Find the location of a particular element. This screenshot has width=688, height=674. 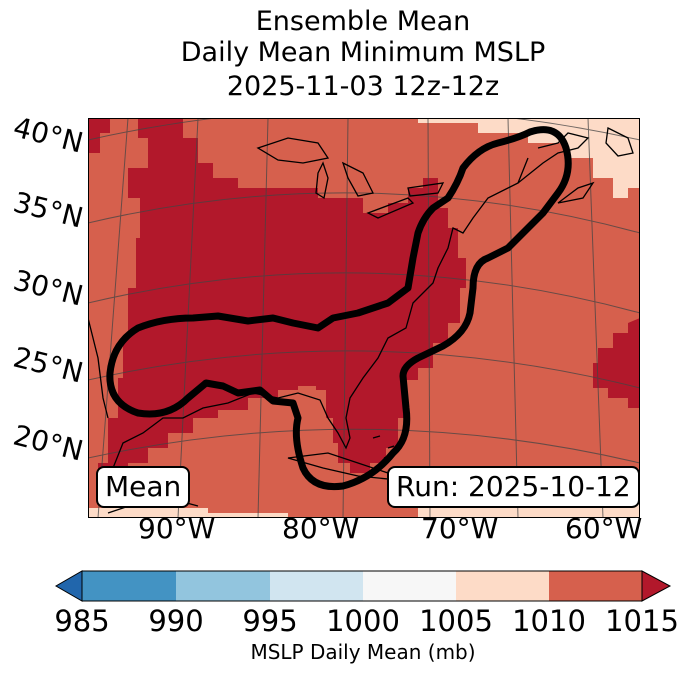

colorbar-frame is located at coordinates (362, 586).